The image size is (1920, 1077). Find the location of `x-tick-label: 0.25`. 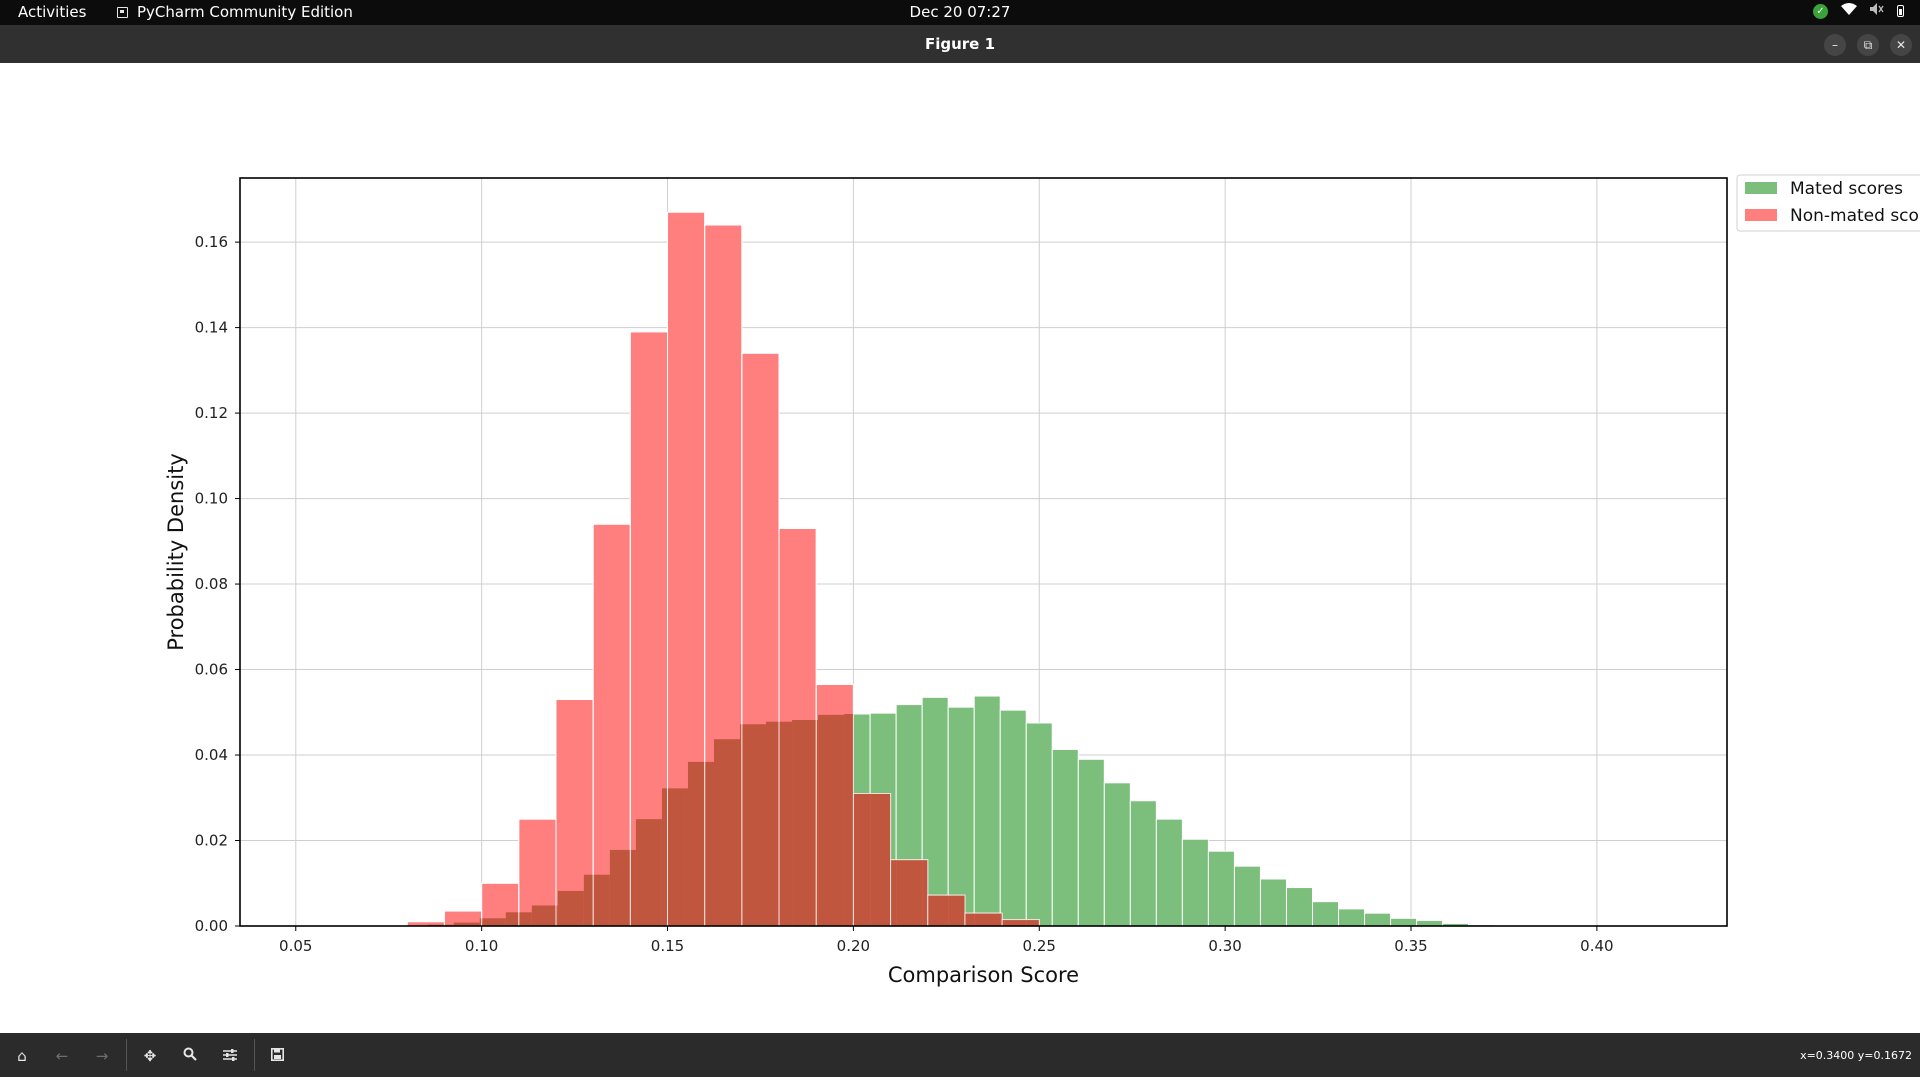

x-tick-label: 0.25 is located at coordinates (1039, 946).